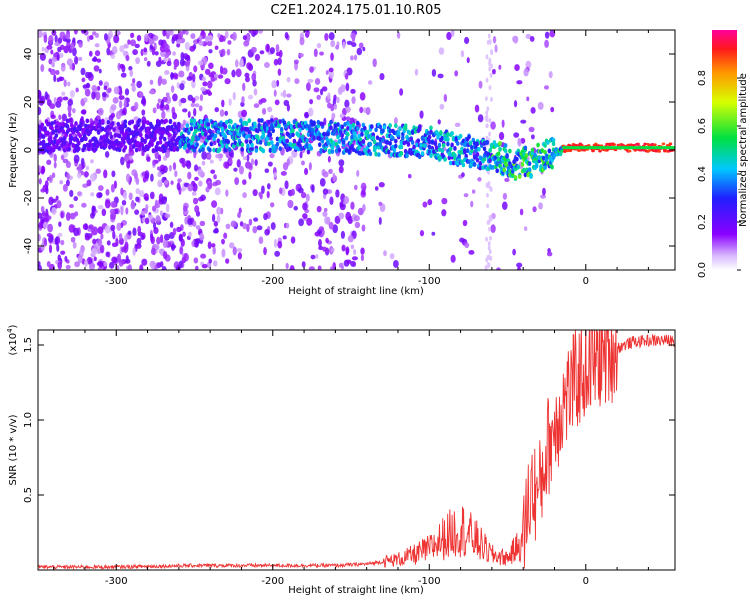 Image resolution: width=750 pixels, height=600 pixels. What do you see at coordinates (719, 174) in the screenshot?
I see `colorbar-ticks: 0.0 0.2 0.4 0.6 0.8` at bounding box center [719, 174].